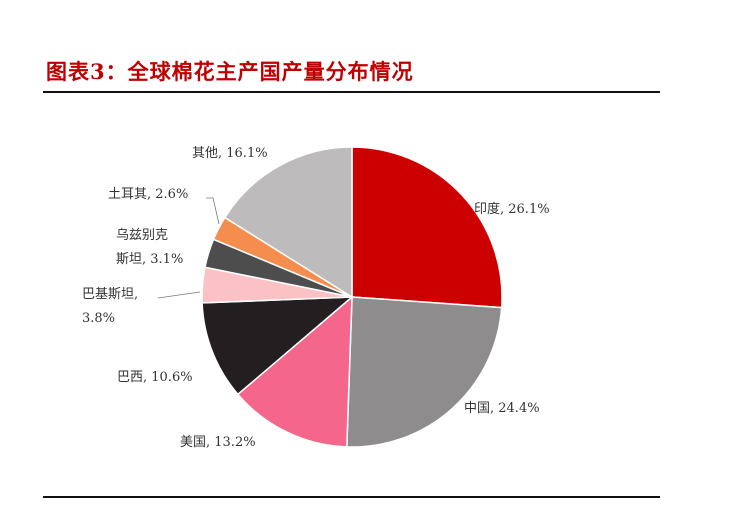  Describe the element at coordinates (110, 306) in the screenshot. I see `slice-label-5: 巴基斯坦, 3.8%` at that location.